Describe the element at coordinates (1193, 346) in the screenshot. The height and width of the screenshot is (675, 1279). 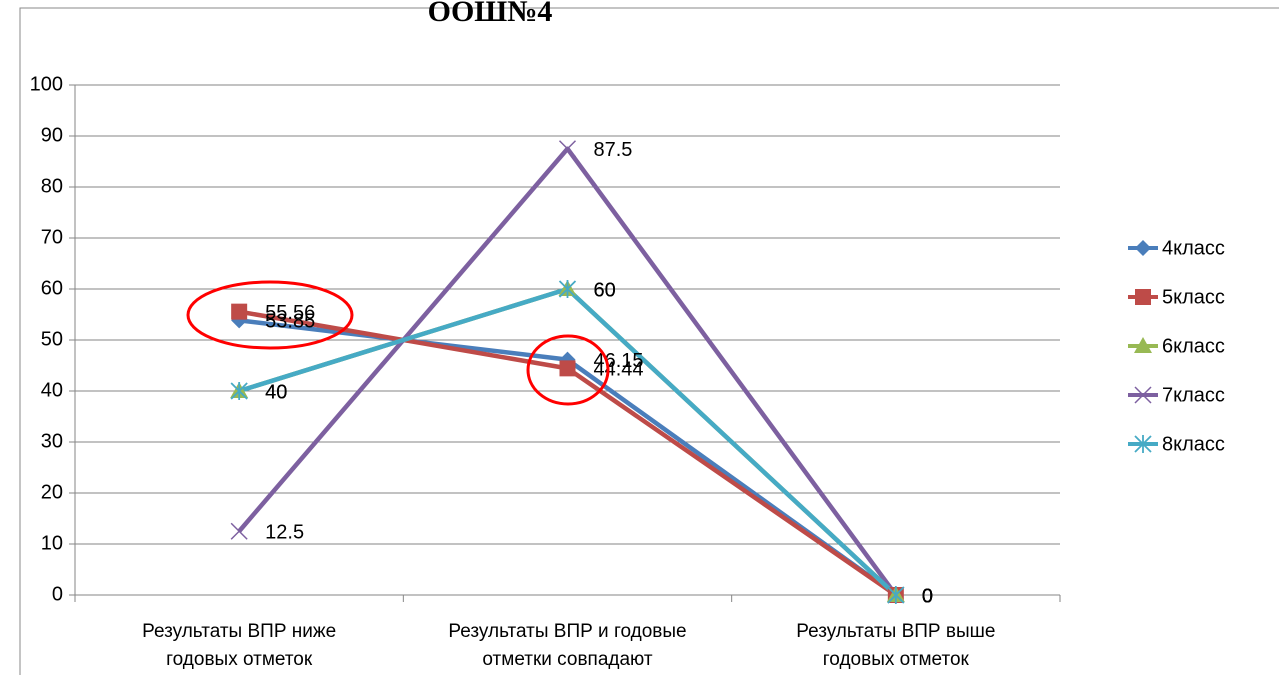
I see `legend-label: 6класс` at that location.